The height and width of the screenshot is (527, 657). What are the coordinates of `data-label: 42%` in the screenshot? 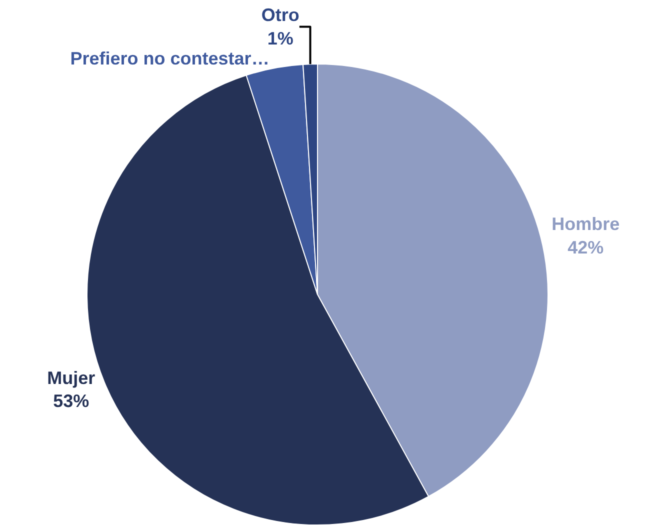 It's located at (586, 248).